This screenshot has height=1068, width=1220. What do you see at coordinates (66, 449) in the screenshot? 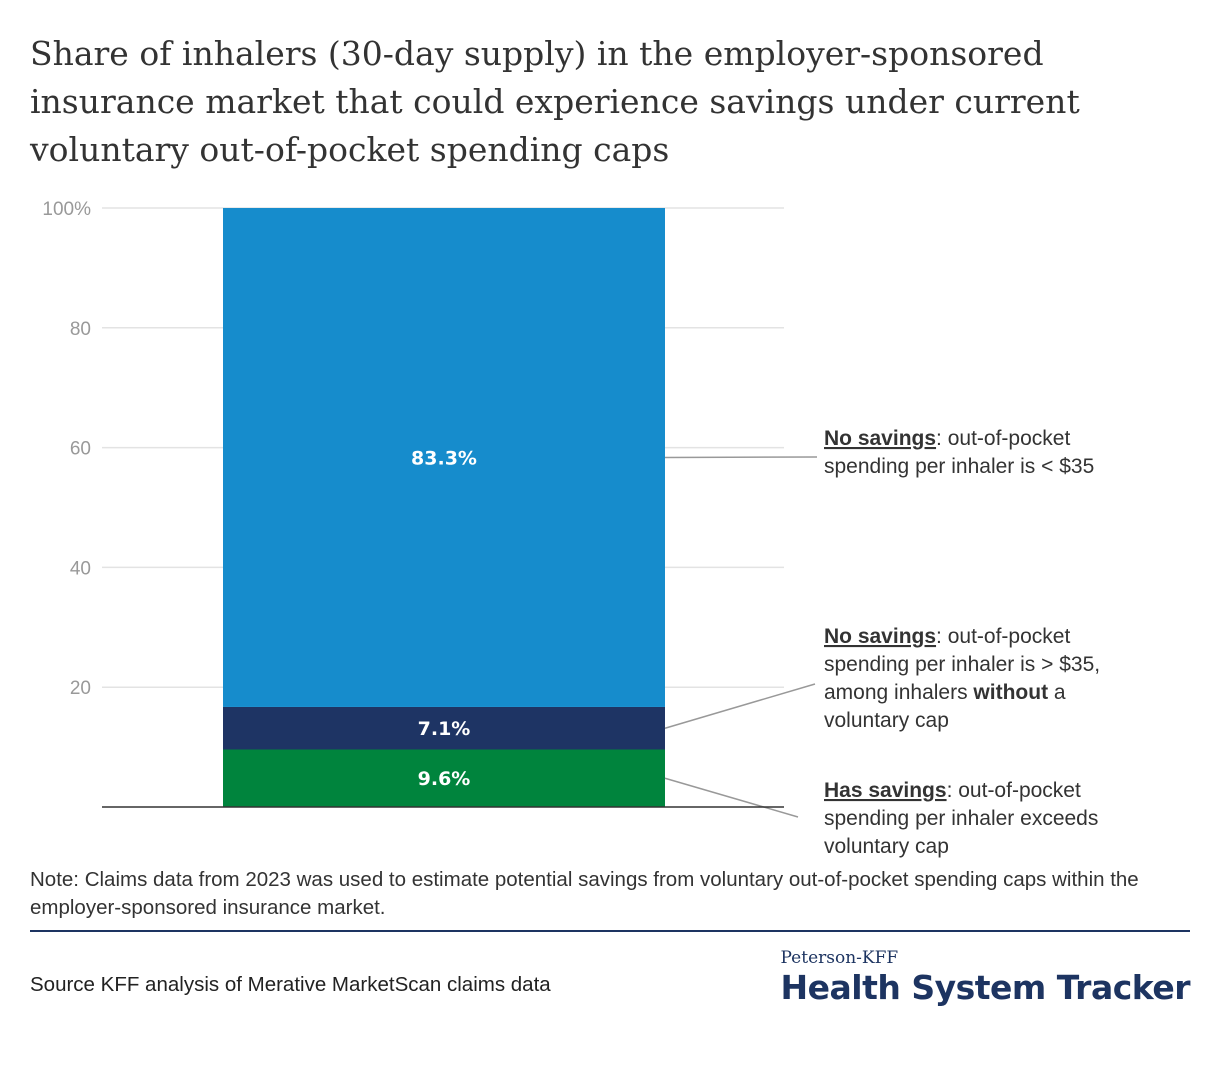
I see `y-axis-ticks: 100% 80 60 40 20` at bounding box center [66, 449].